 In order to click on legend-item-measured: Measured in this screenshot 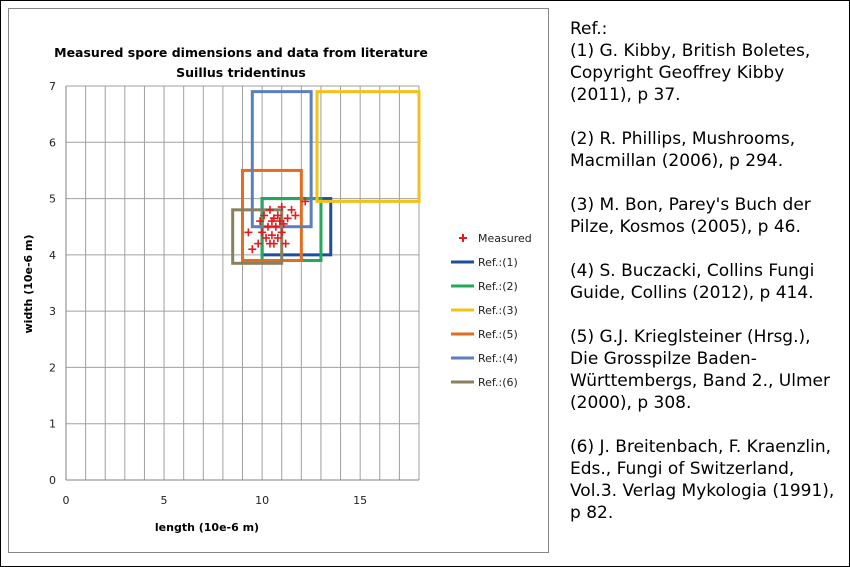, I will do `click(495, 238)`.